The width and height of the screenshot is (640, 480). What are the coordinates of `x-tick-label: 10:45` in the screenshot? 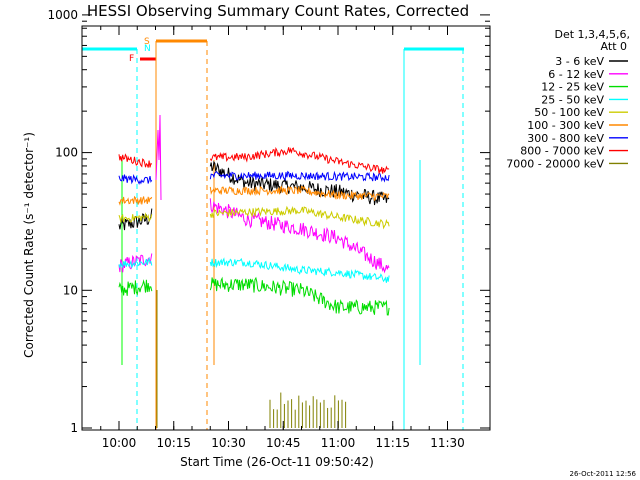 It's located at (283, 443).